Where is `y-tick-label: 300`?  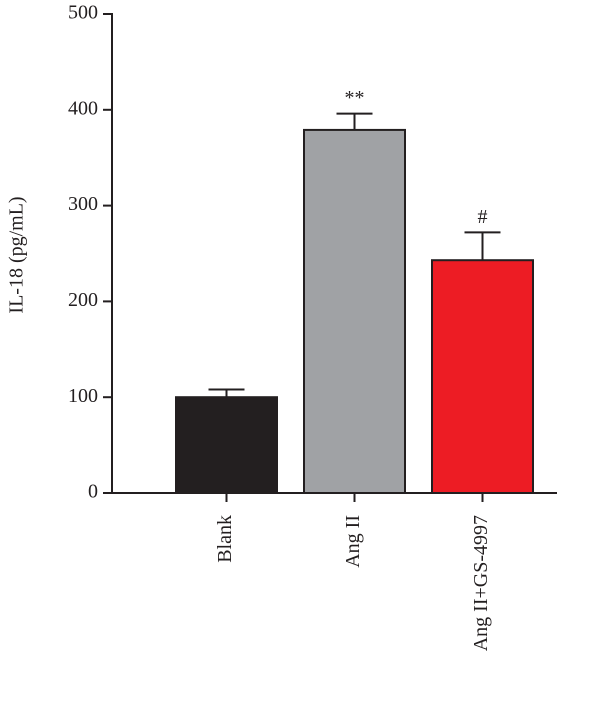
y-tick-label: 300 is located at coordinates (83, 204).